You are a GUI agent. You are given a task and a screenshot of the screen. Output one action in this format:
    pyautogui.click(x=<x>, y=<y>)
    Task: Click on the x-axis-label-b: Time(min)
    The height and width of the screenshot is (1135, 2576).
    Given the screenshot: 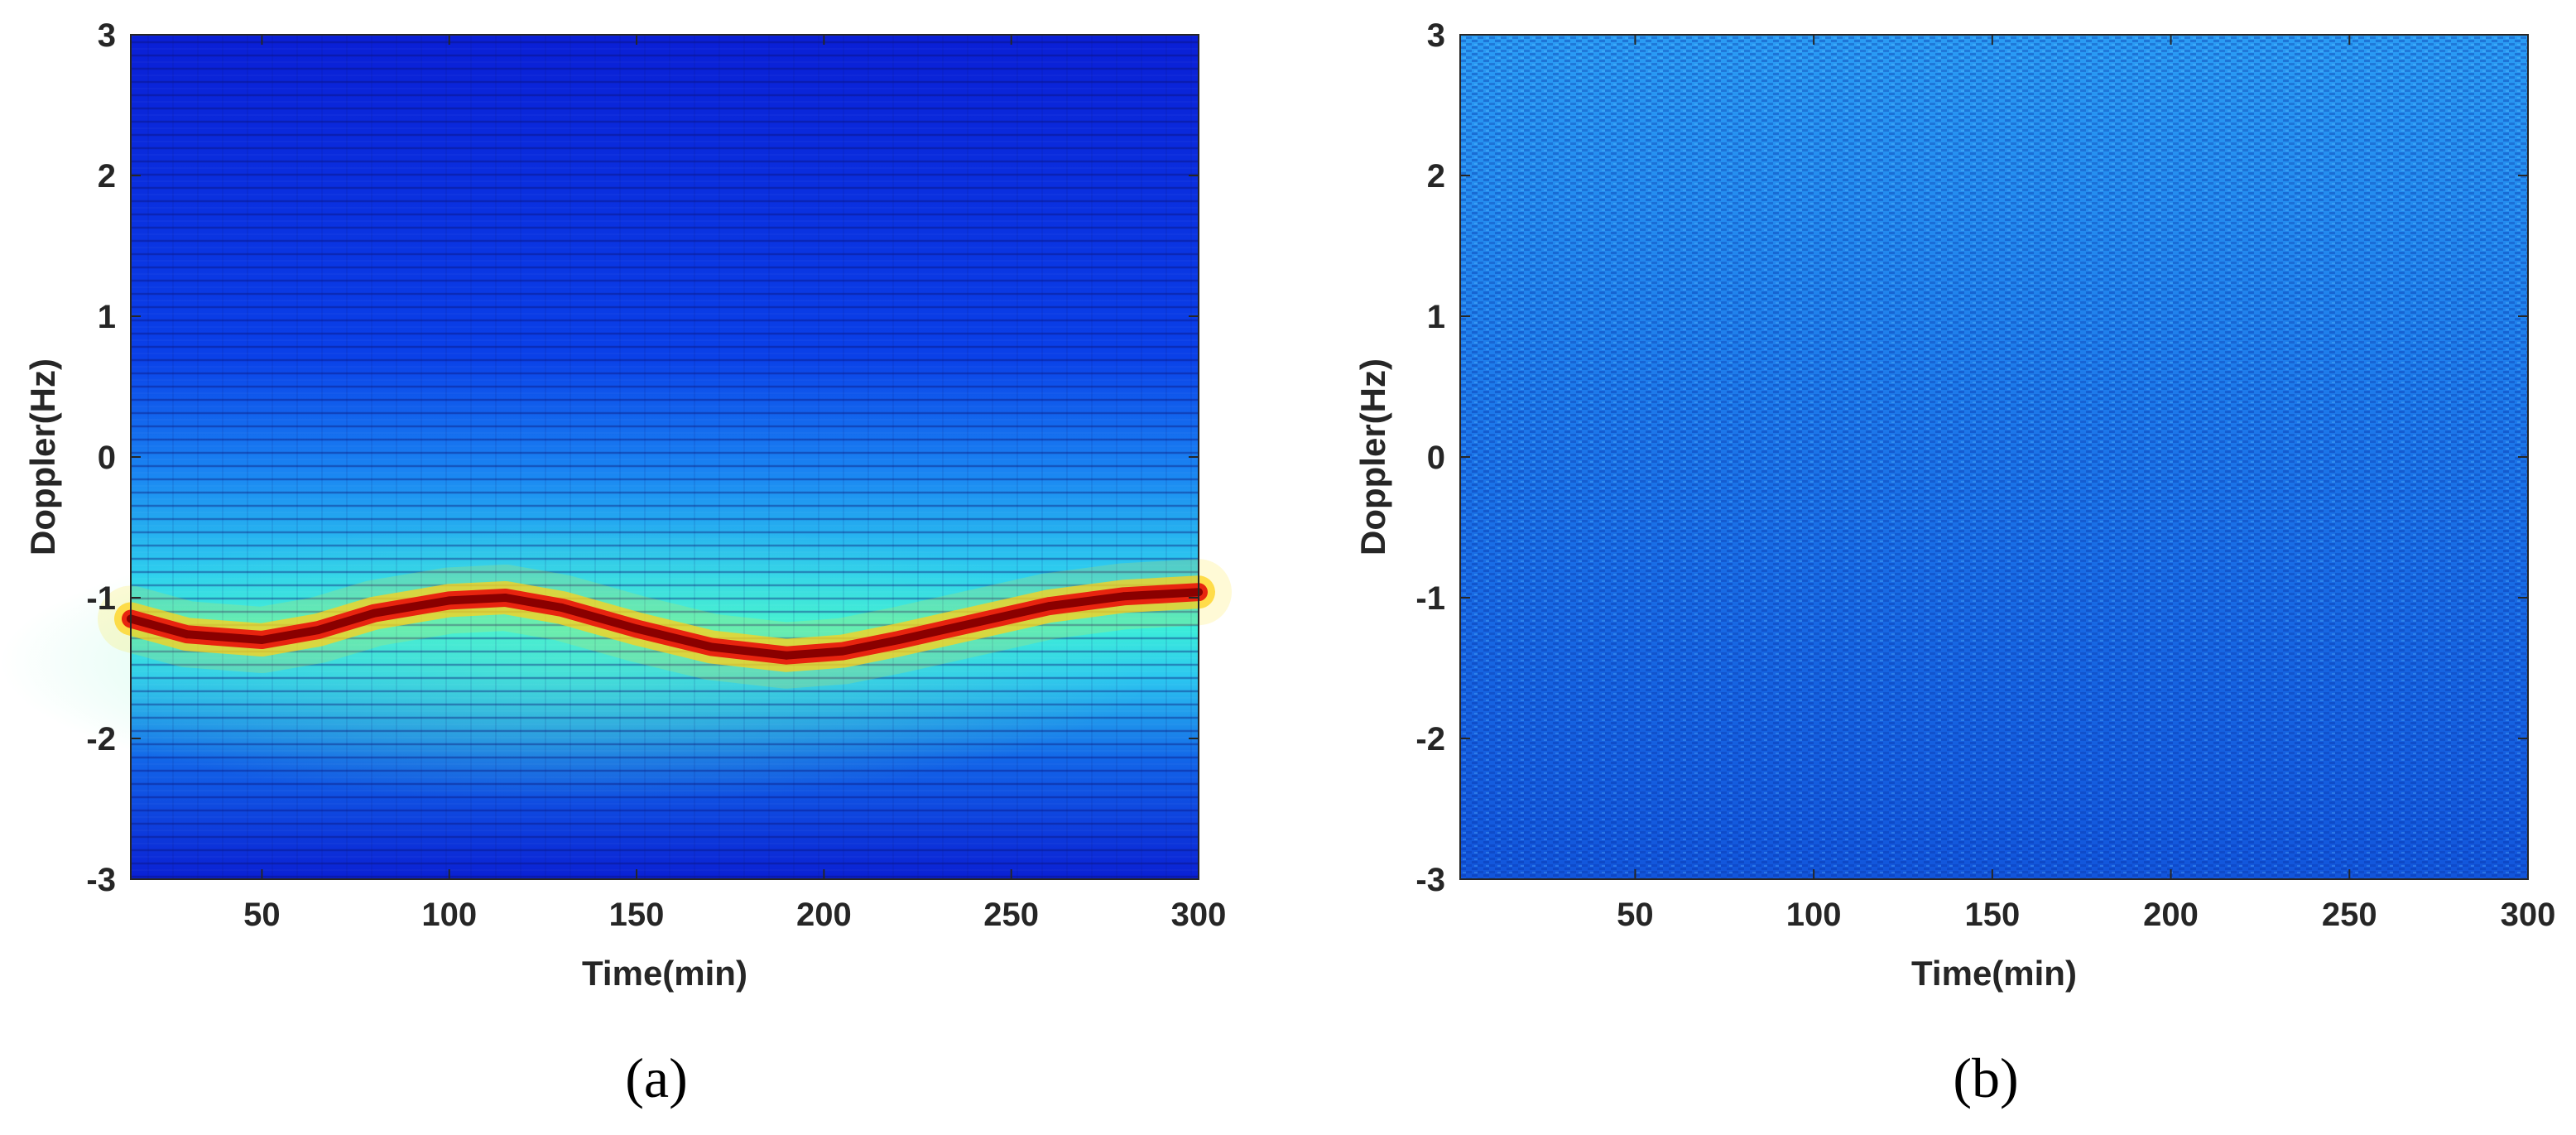 What is the action you would take?
    pyautogui.click(x=1994, y=973)
    